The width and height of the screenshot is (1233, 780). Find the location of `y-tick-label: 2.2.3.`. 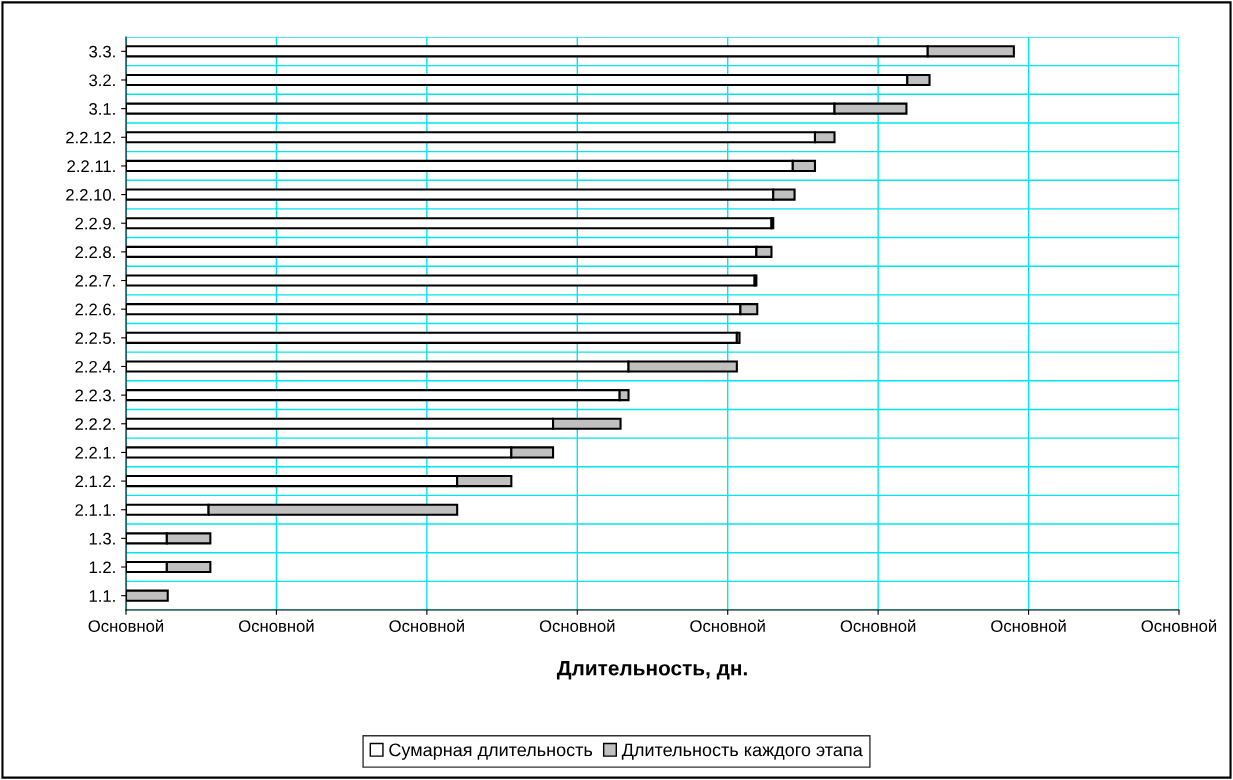

y-tick-label: 2.2.3. is located at coordinates (95, 395).